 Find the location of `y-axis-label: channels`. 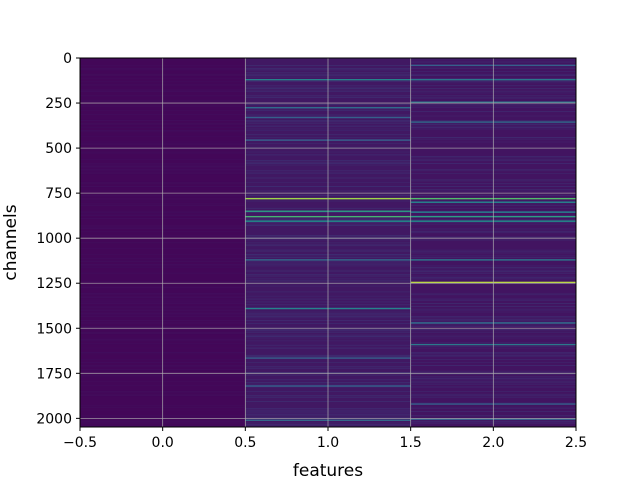

y-axis-label: channels is located at coordinates (11, 242).